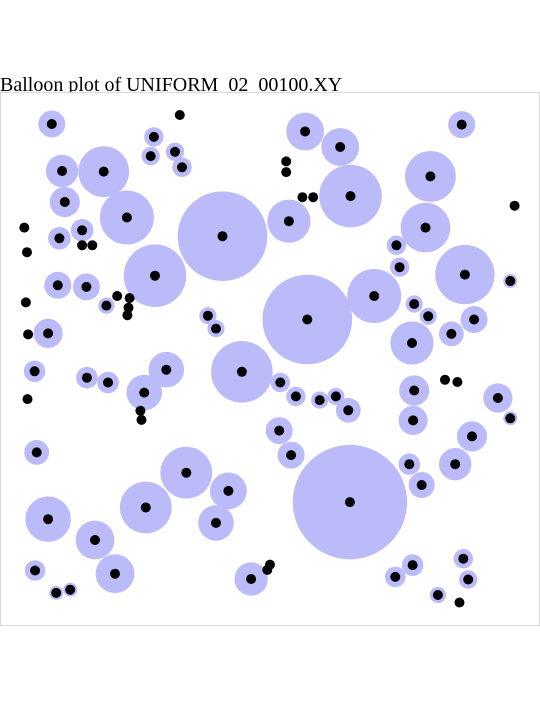  What do you see at coordinates (171, 85) in the screenshot?
I see `chart-title: Balloon plot of UNIFORM_02_00100.XY` at bounding box center [171, 85].